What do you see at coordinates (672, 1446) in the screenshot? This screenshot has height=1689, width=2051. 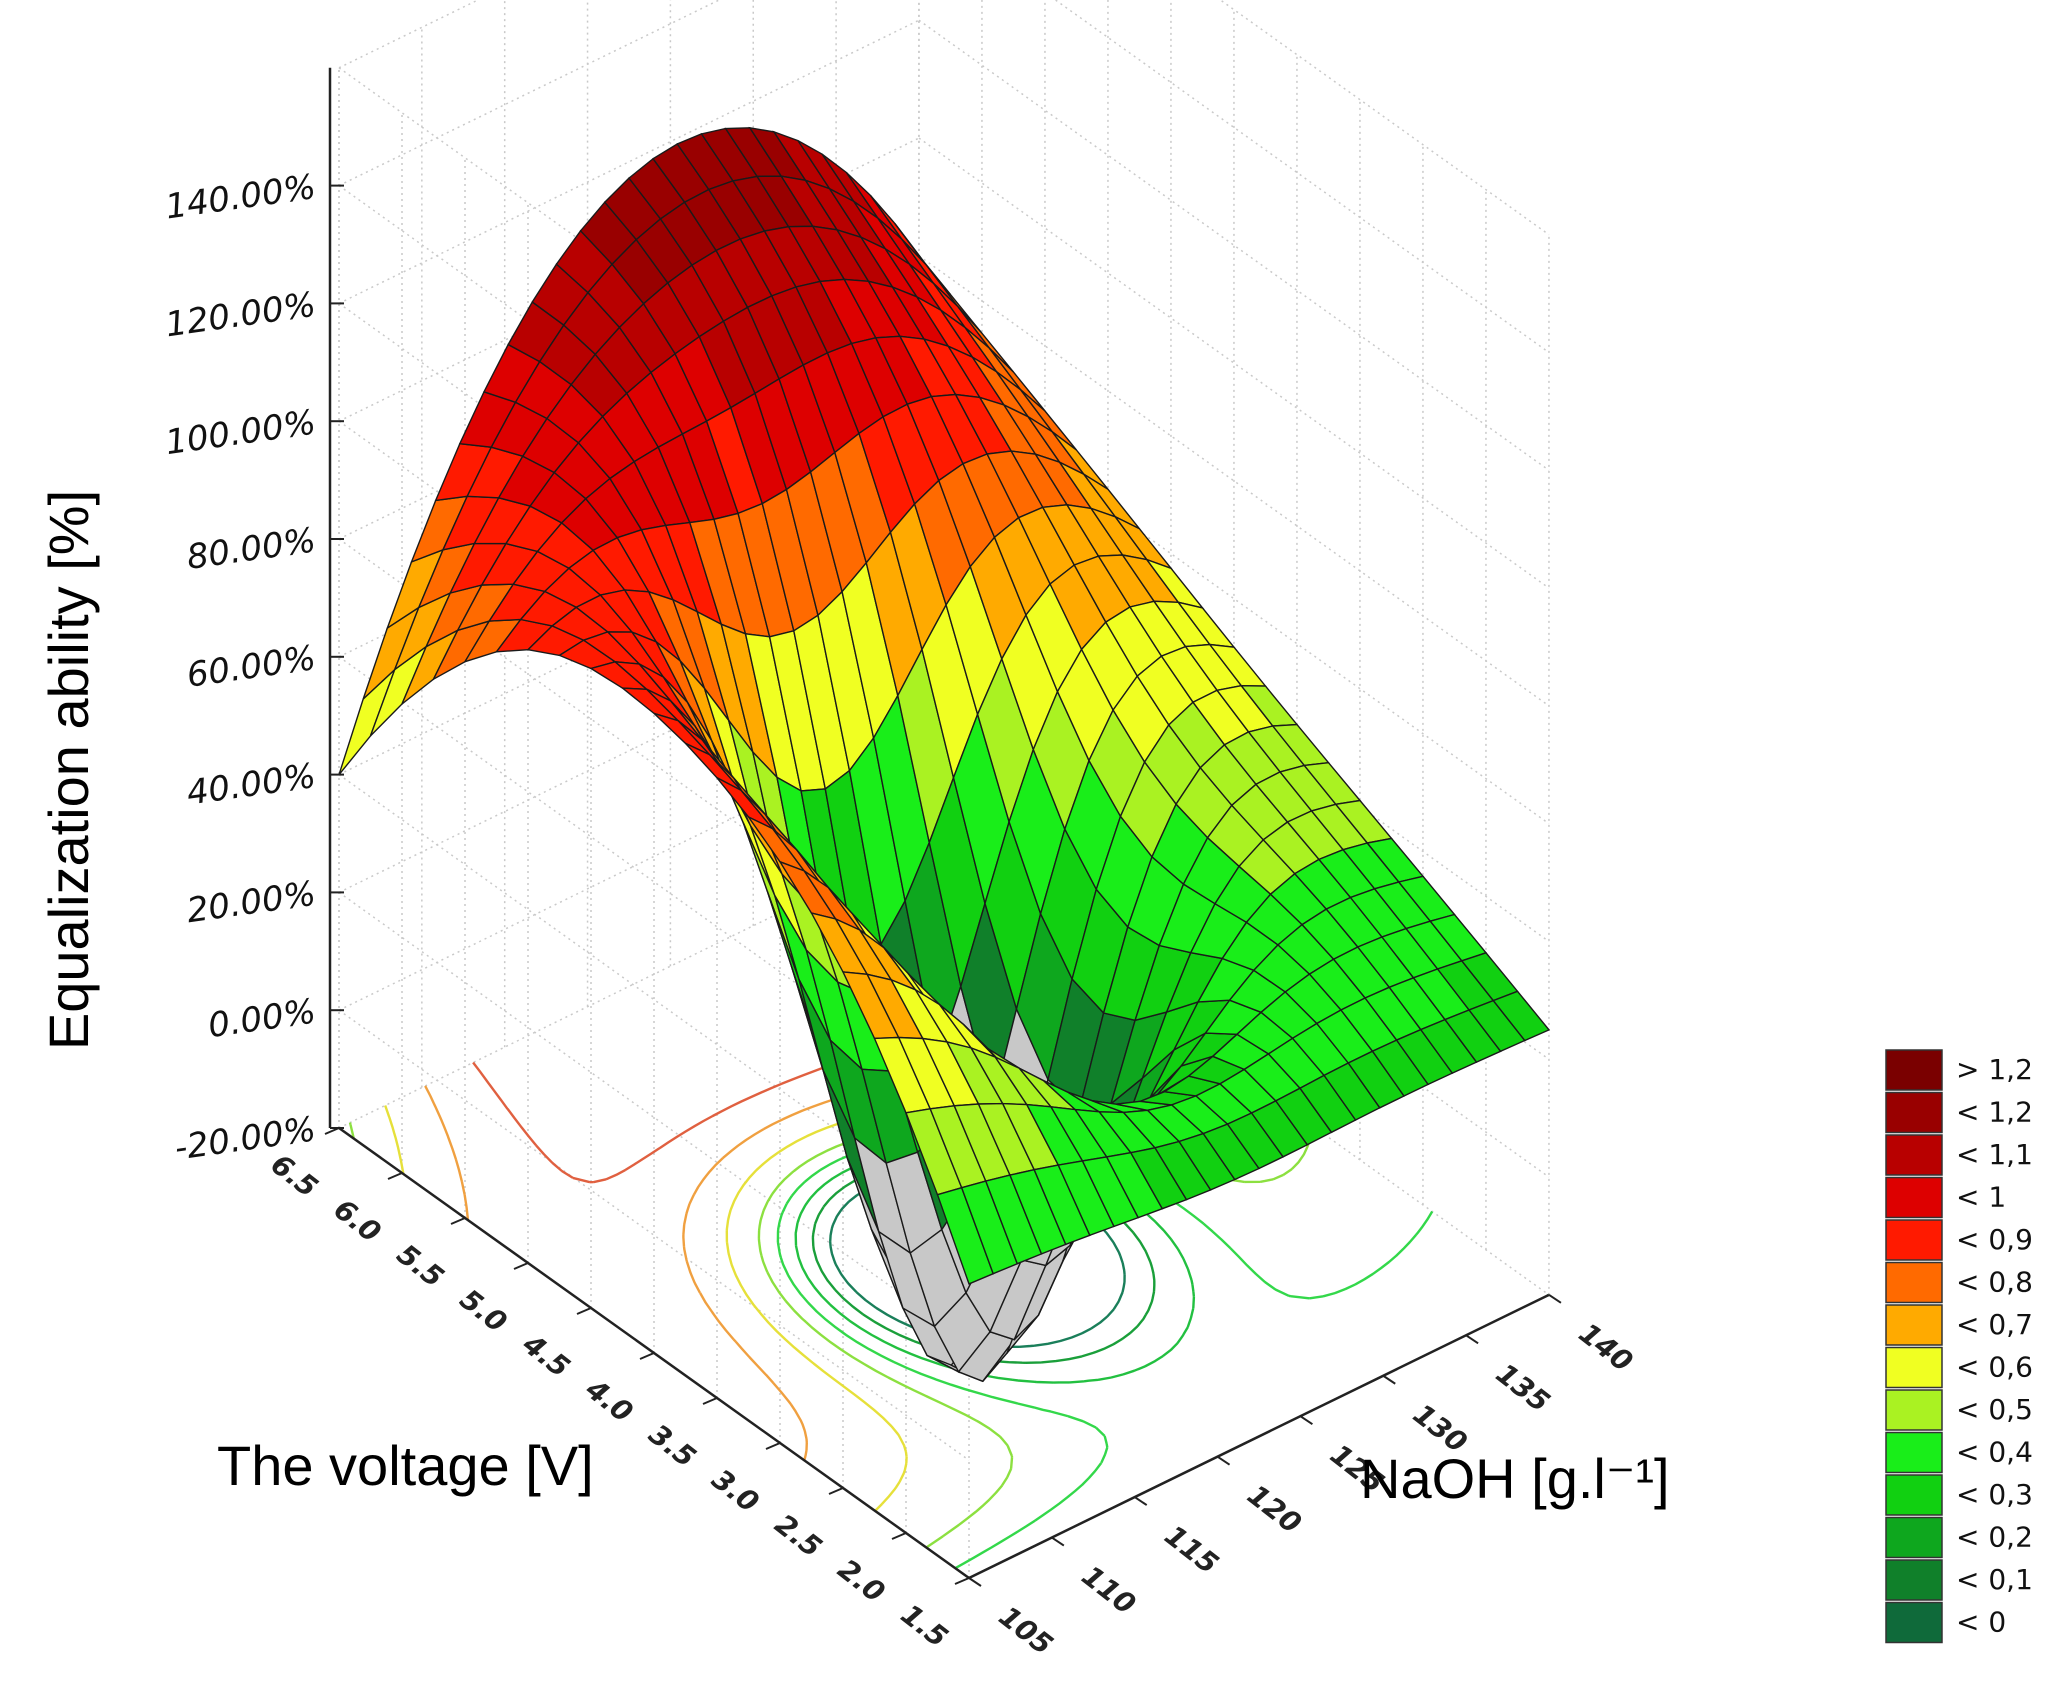 I see `voltage-tick-label: 3.5` at bounding box center [672, 1446].